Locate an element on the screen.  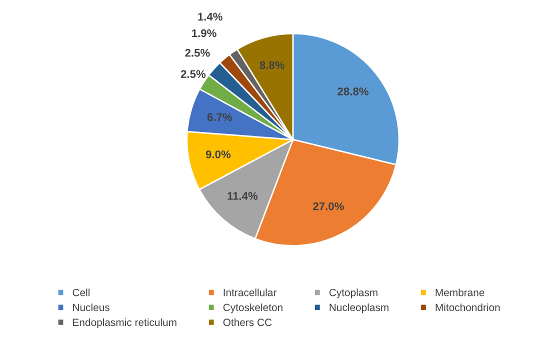
data-label: 8.8% is located at coordinates (272, 65).